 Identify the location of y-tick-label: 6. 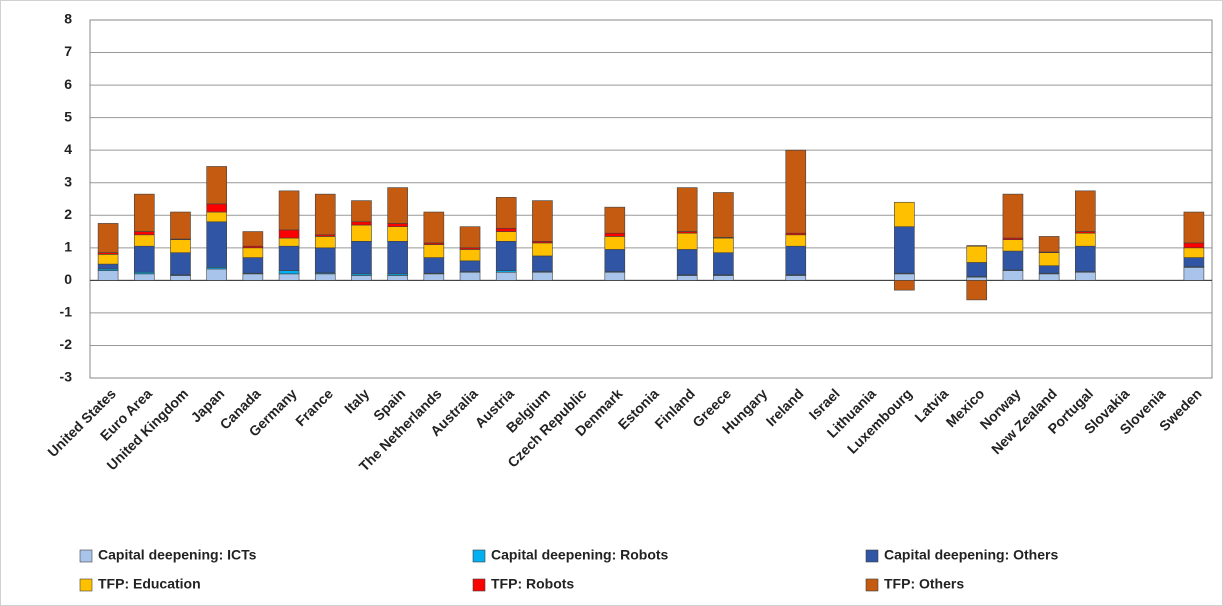
(68, 84).